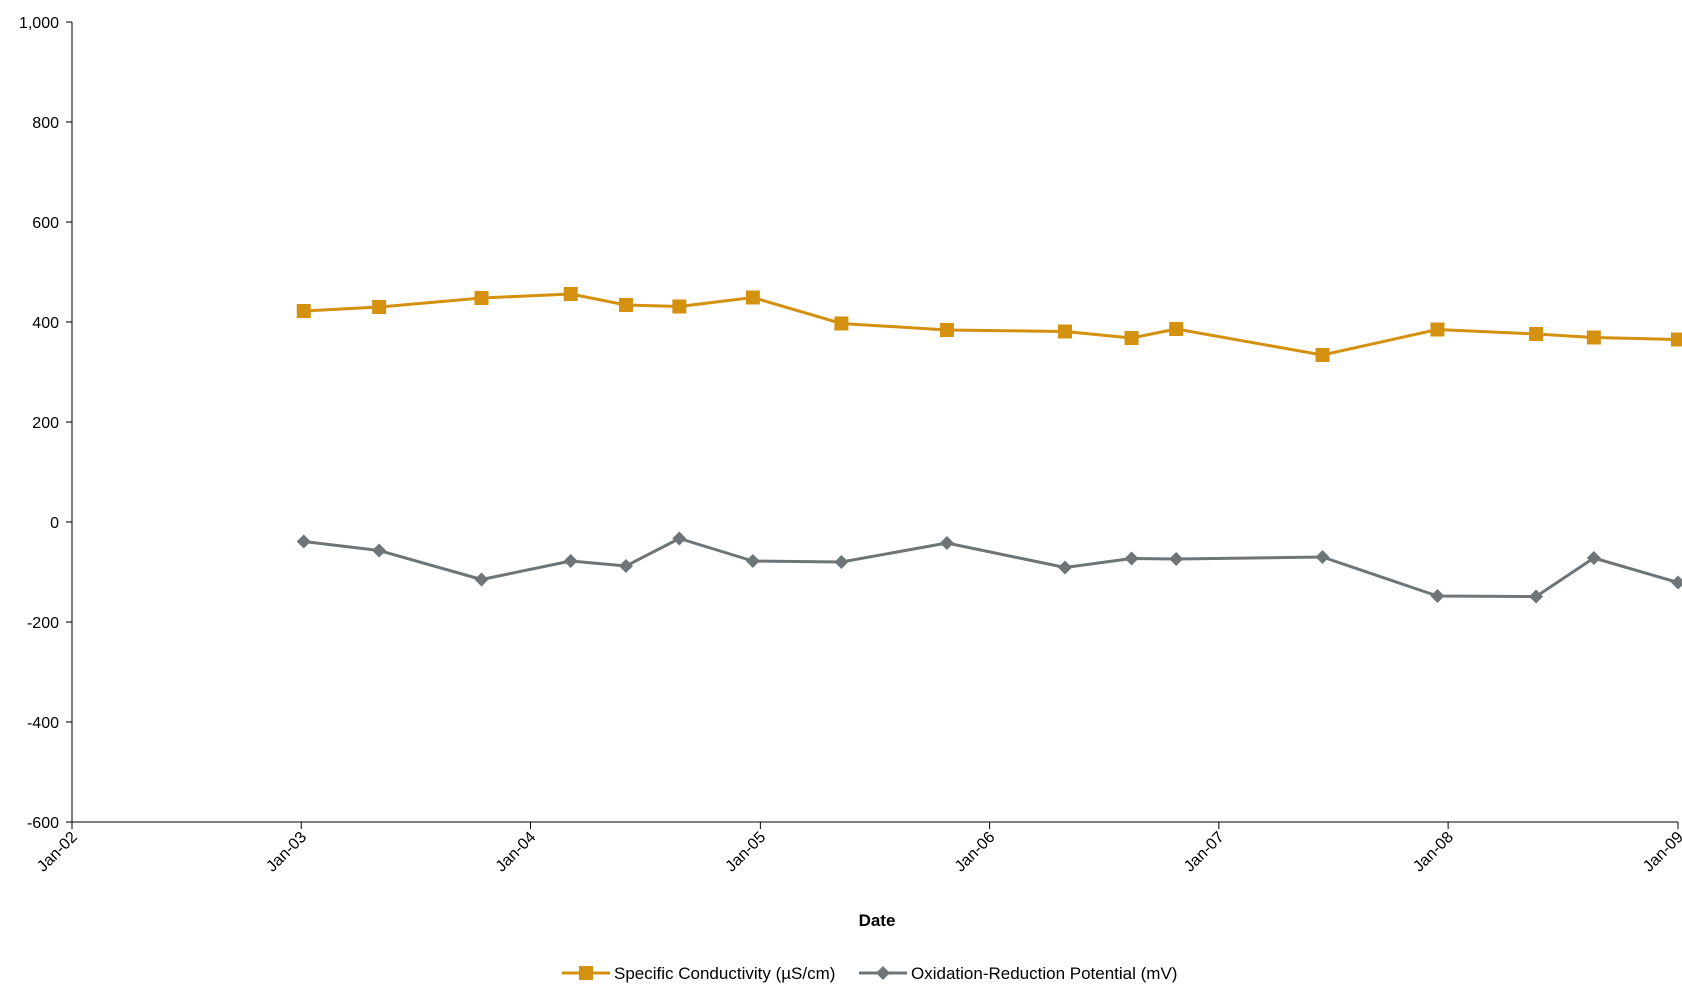 This screenshot has height=987, width=1682. I want to click on y-tick-label: 400, so click(45, 323).